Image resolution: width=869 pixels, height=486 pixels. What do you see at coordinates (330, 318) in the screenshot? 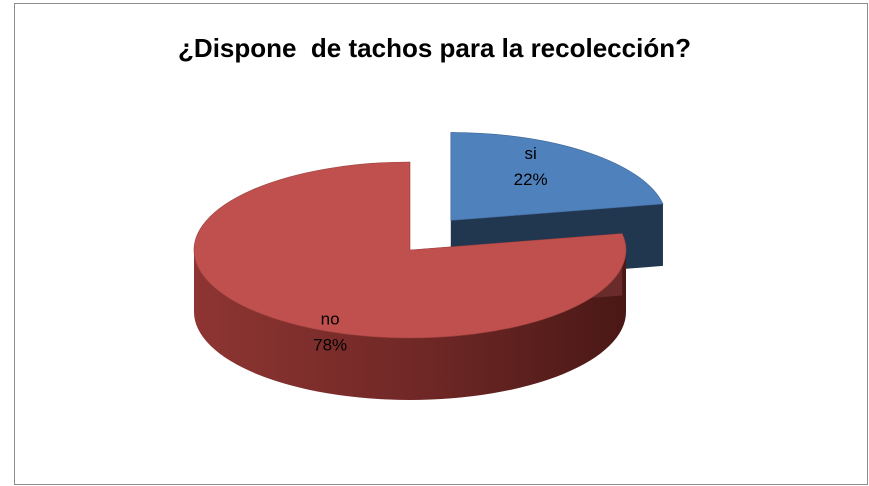
I see `slice-no-category-label: no` at bounding box center [330, 318].